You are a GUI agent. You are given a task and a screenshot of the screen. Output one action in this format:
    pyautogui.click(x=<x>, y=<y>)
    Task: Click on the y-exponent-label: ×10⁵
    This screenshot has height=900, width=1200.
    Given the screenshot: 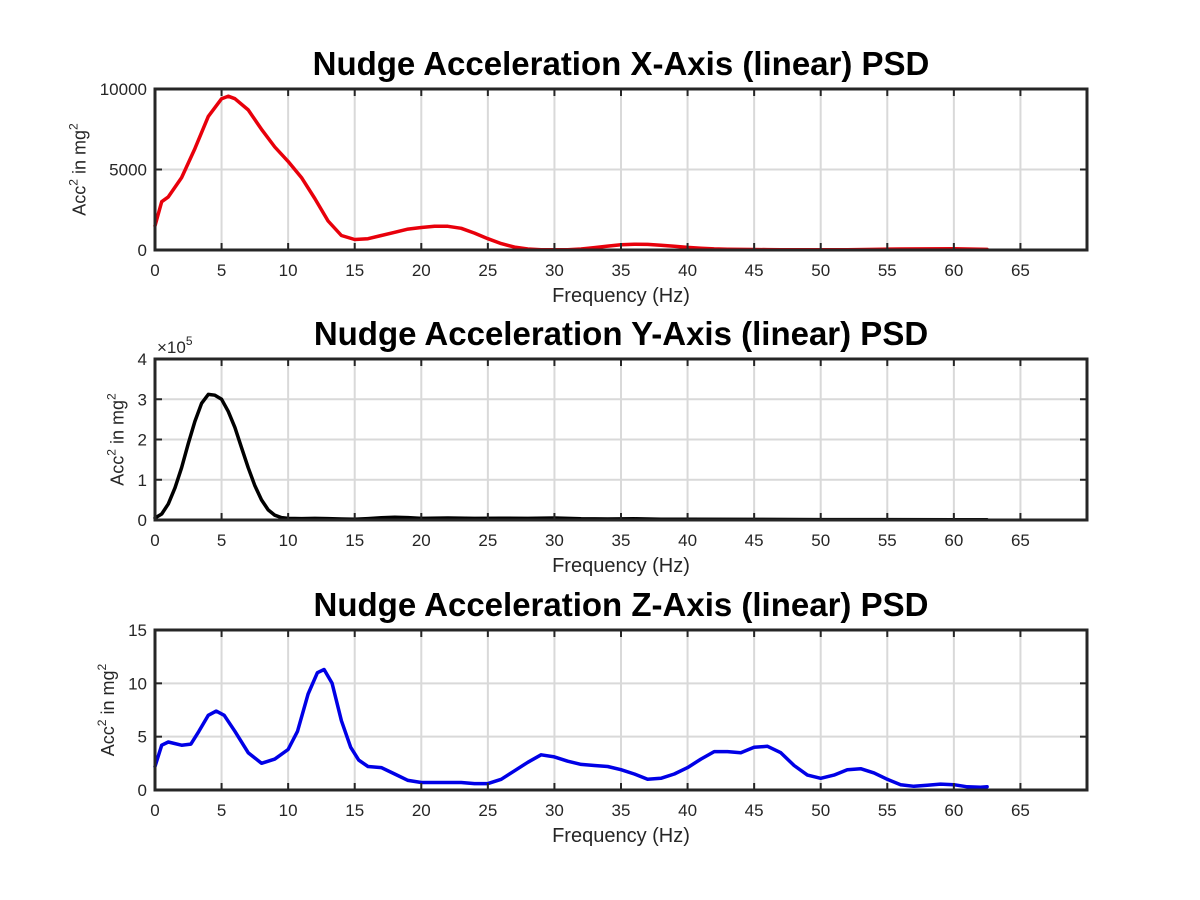 What is the action you would take?
    pyautogui.click(x=175, y=345)
    